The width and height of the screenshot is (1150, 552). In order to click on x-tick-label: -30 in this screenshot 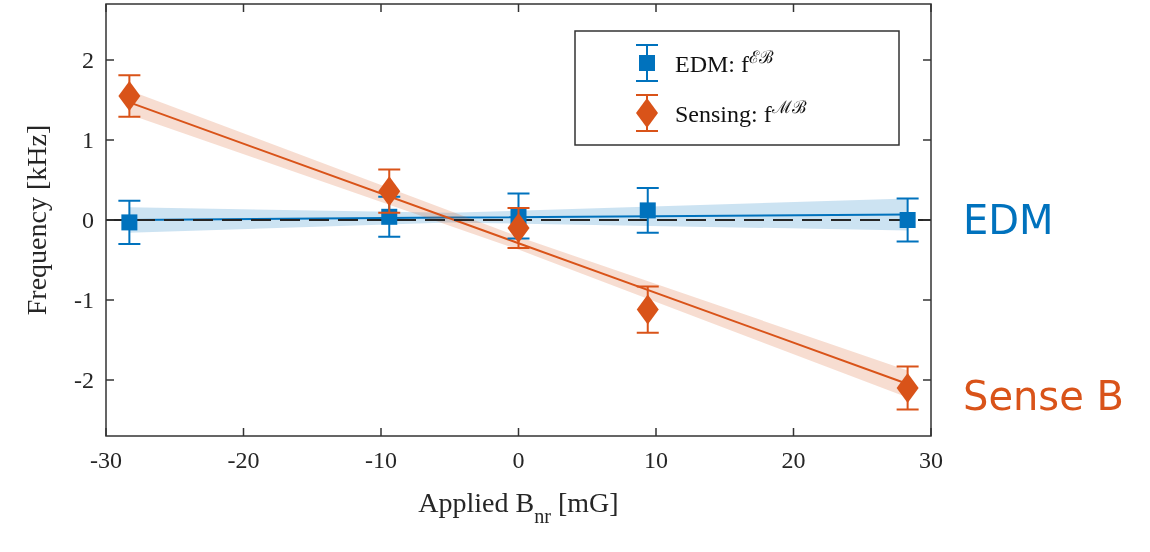, I will do `click(106, 460)`.